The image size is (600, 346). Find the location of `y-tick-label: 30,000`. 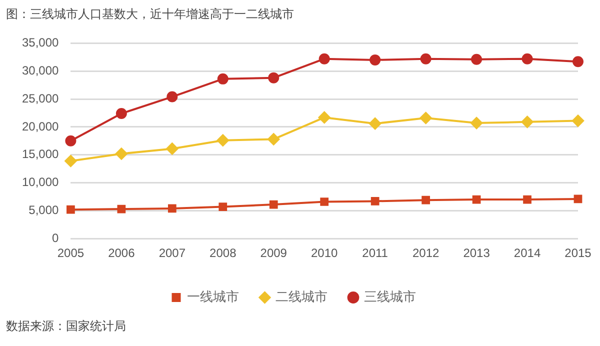

y-tick-label: 30,000 is located at coordinates (41, 70).